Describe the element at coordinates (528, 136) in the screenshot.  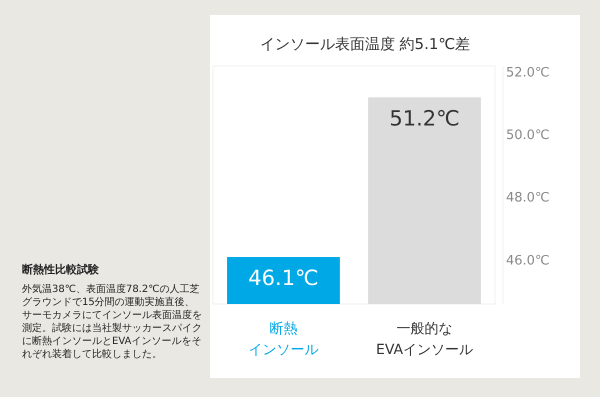
I see `y-tick-label: 50.0℃` at that location.